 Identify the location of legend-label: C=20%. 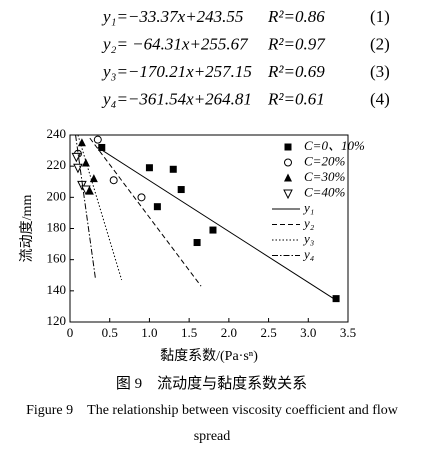
(324, 160).